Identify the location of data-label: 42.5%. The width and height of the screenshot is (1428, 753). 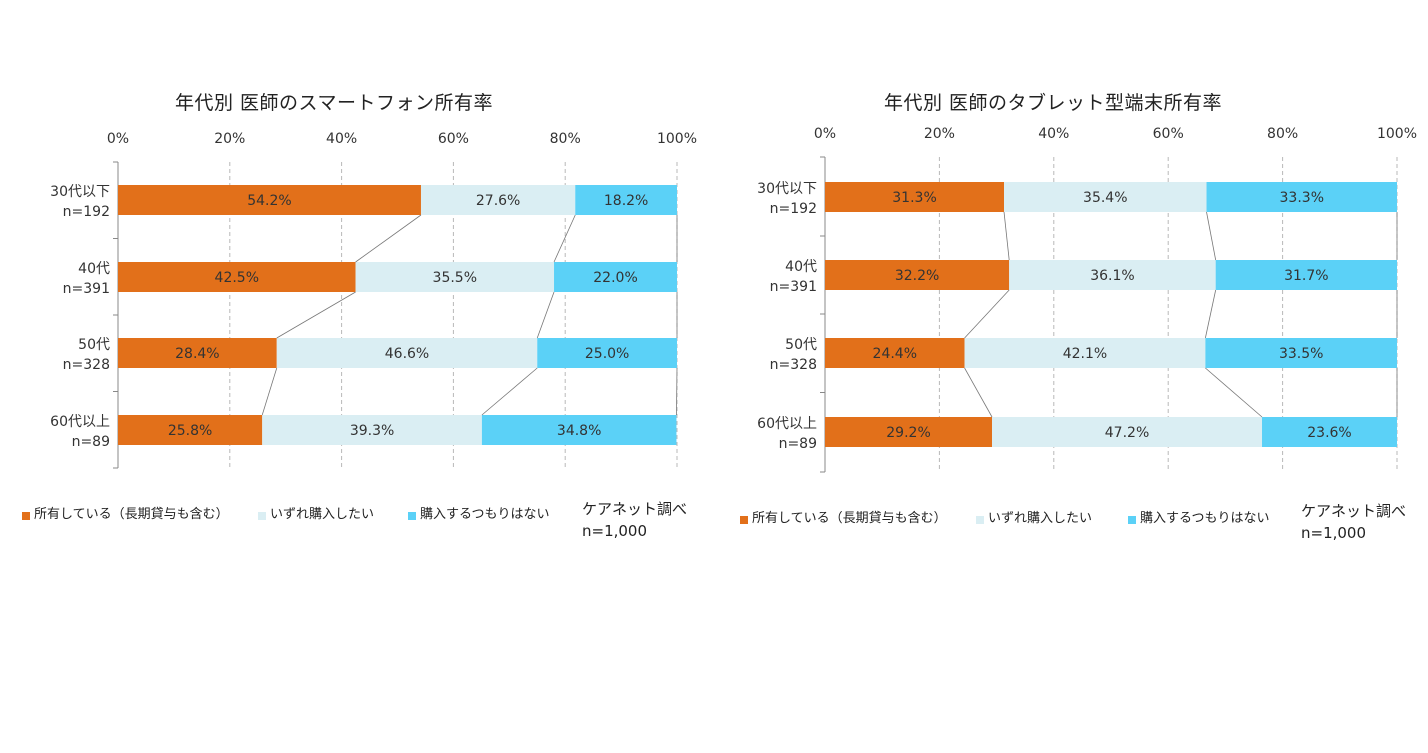
(237, 278).